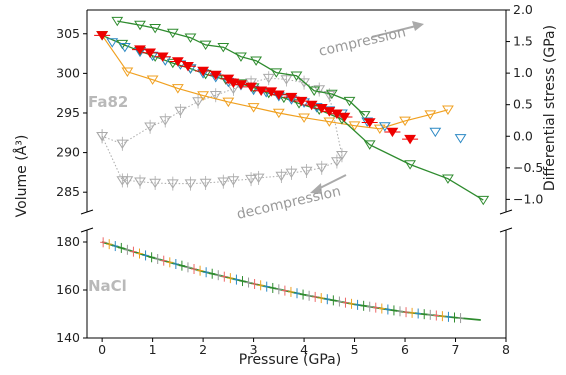  Describe the element at coordinates (241, 68) in the screenshot. I see `green-line` at that location.